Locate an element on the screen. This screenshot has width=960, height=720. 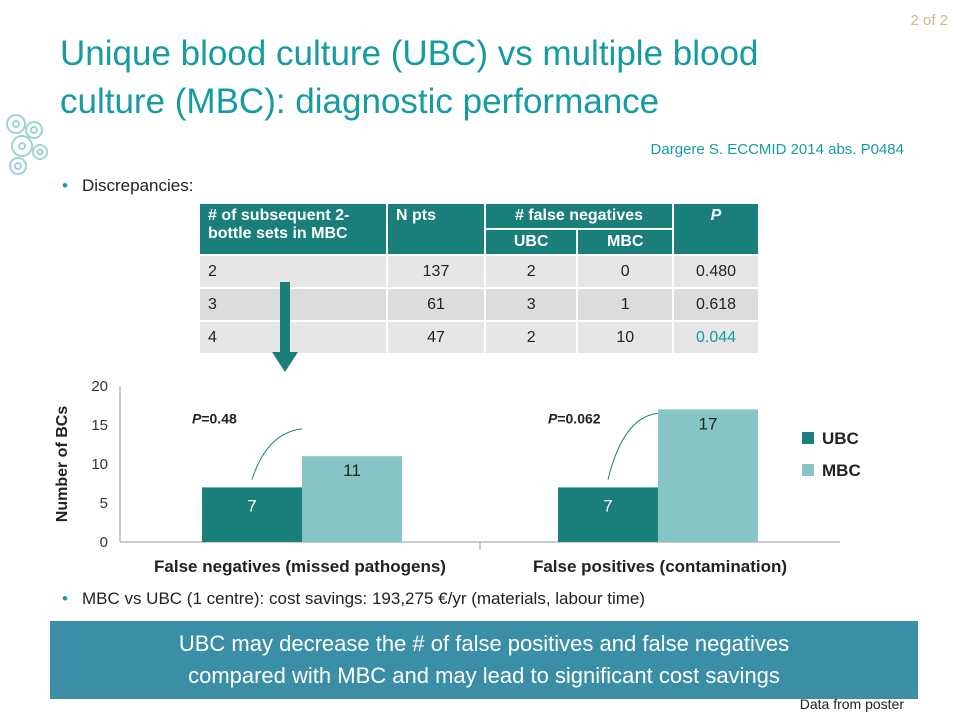
decorative-flower-icon is located at coordinates (27, 144).